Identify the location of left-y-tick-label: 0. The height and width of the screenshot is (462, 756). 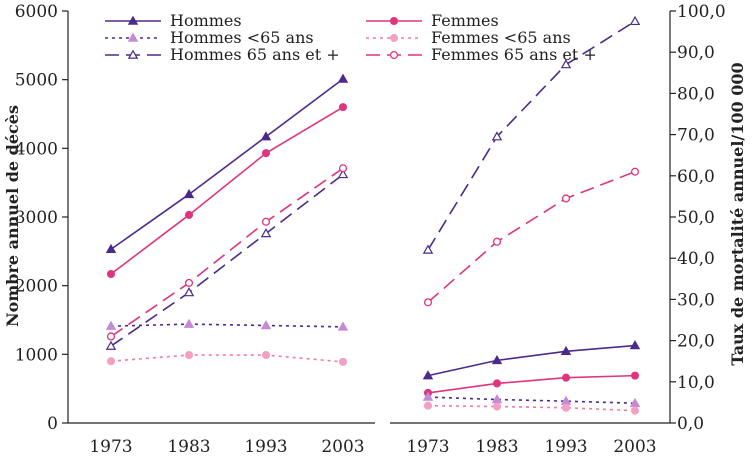
(52, 424).